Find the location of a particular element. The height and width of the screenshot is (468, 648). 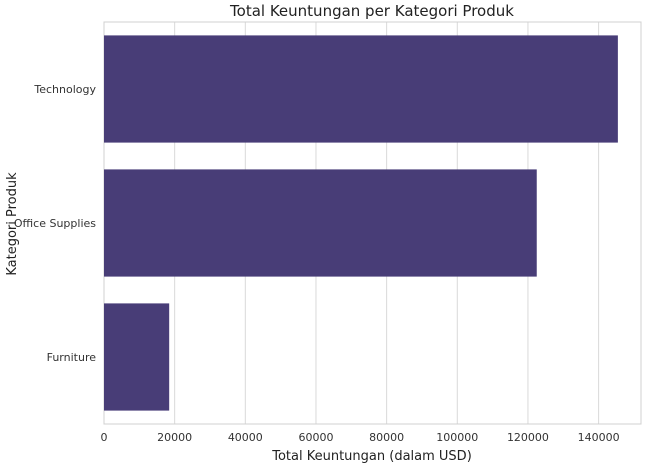

y-category-labels: Technology Office Supplies Furniture is located at coordinates (55, 223).